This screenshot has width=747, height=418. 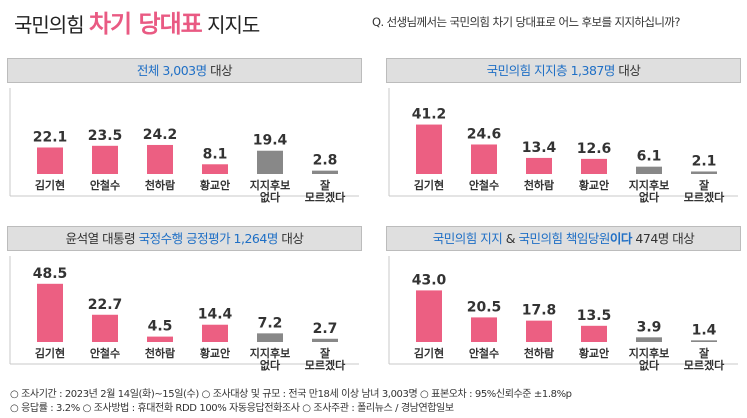 I want to click on data-label: 22.1, so click(x=50, y=137).